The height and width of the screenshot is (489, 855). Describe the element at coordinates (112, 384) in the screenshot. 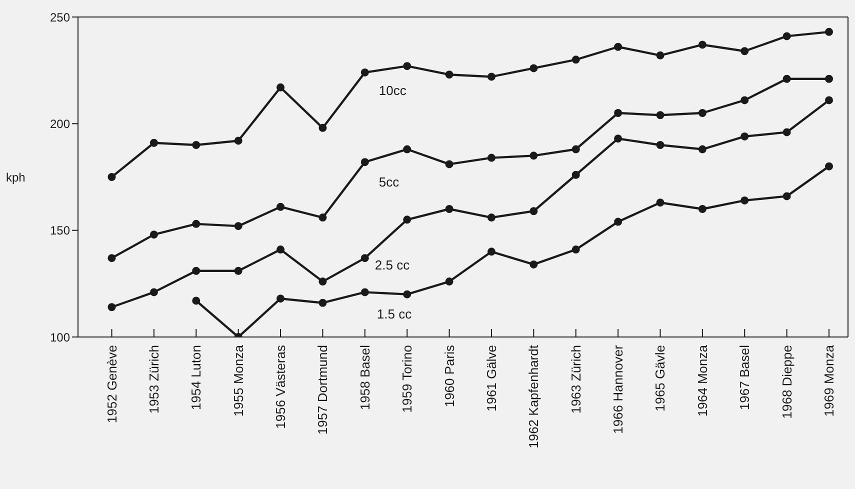

I see `x-tick-label: 1952 Genève` at that location.